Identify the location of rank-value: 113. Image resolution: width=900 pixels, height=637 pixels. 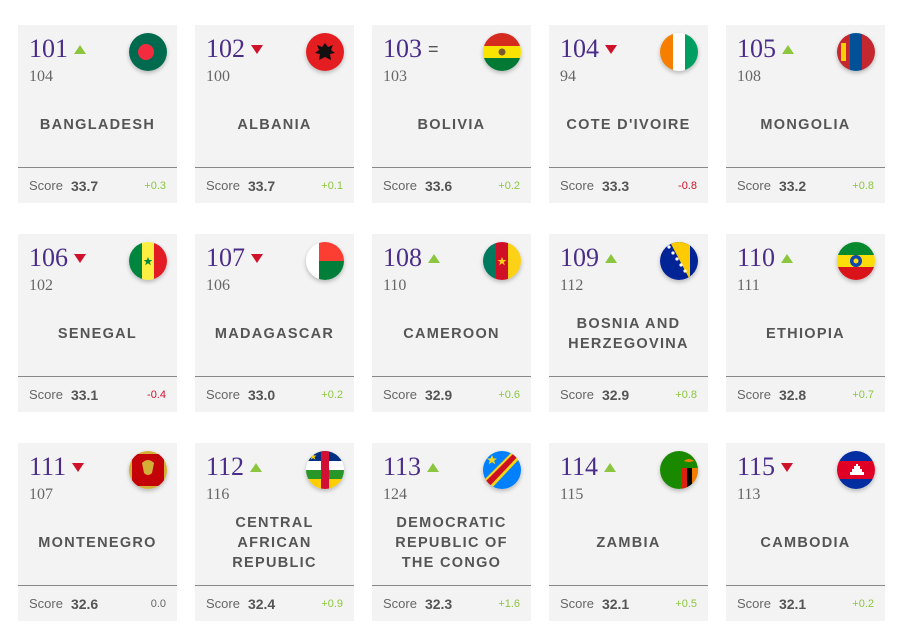
(402, 466).